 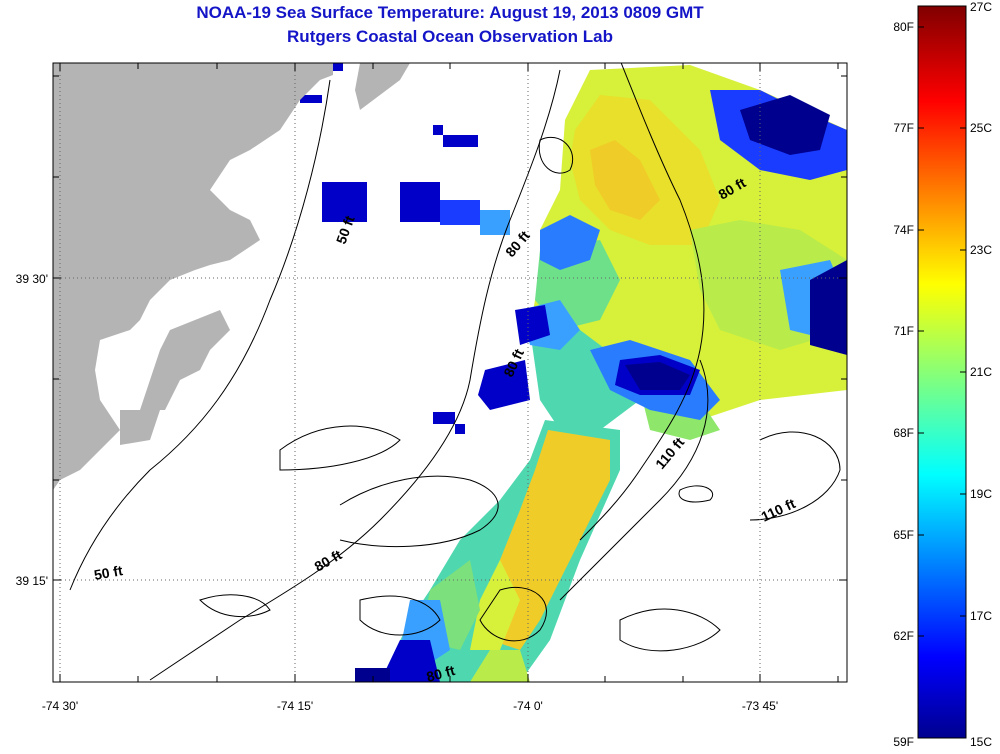 I want to click on x-tick-label: -74 30', so click(x=60, y=706).